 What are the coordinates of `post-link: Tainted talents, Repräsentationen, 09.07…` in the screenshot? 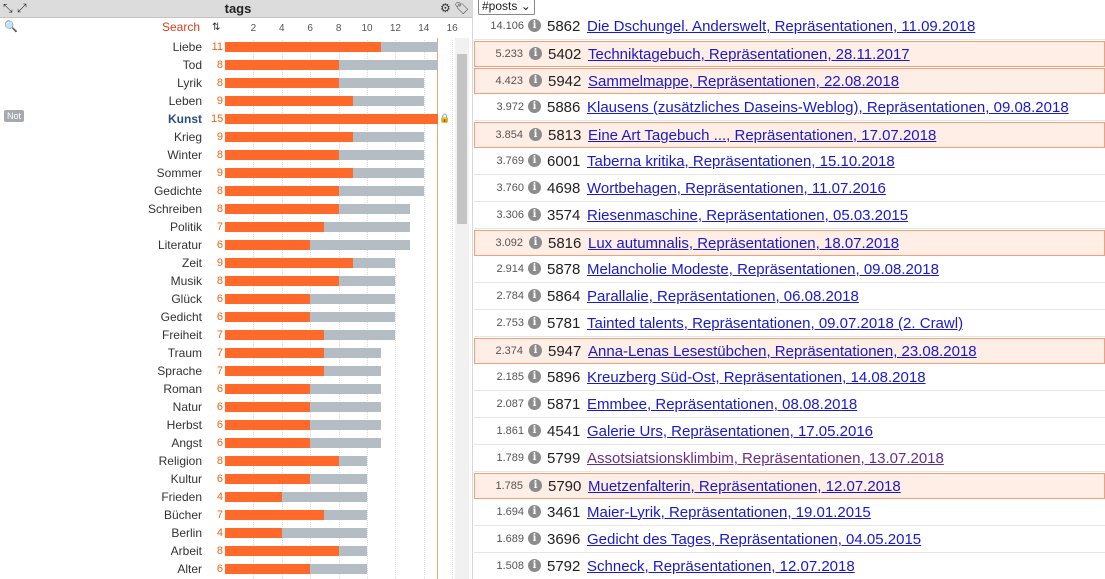 It's located at (775, 323).